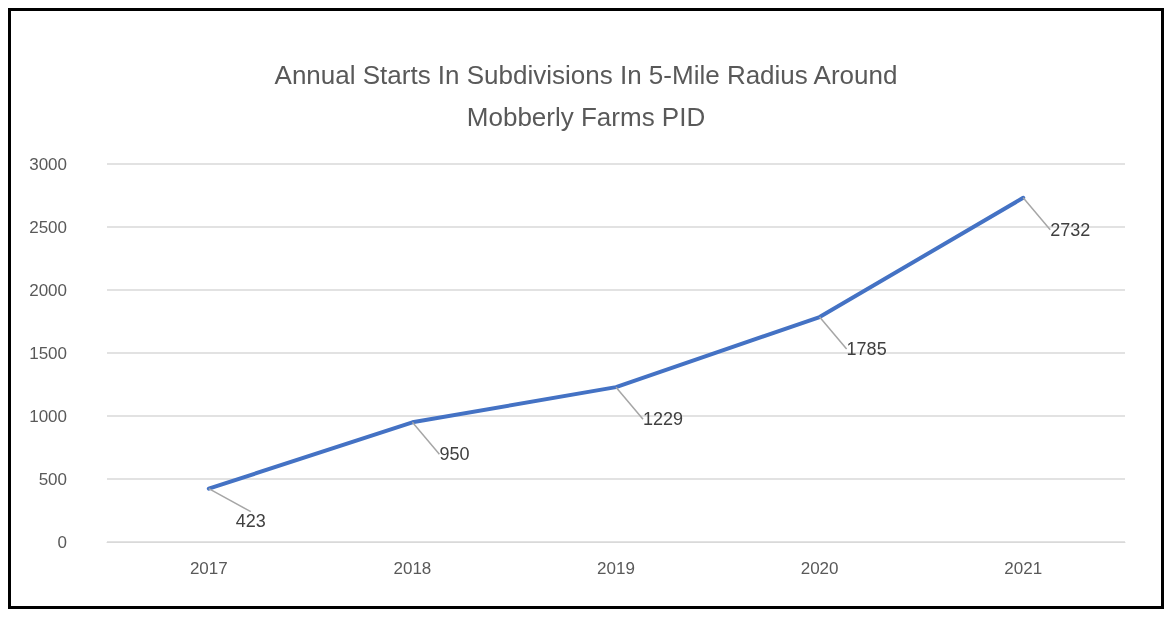 This screenshot has width=1172, height=617. Describe the element at coordinates (48, 164) in the screenshot. I see `y-tick-label: 3000` at that location.